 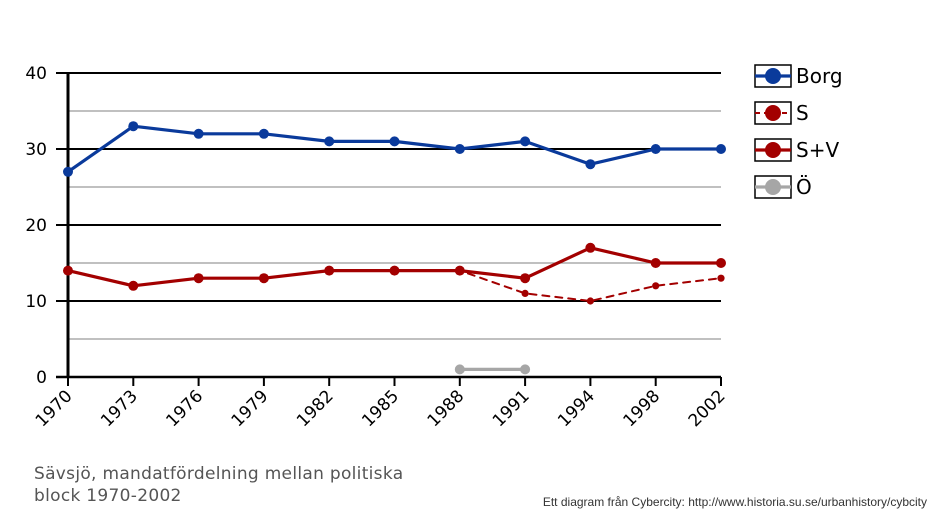 What do you see at coordinates (802, 113) in the screenshot?
I see `legend-label: S` at bounding box center [802, 113].